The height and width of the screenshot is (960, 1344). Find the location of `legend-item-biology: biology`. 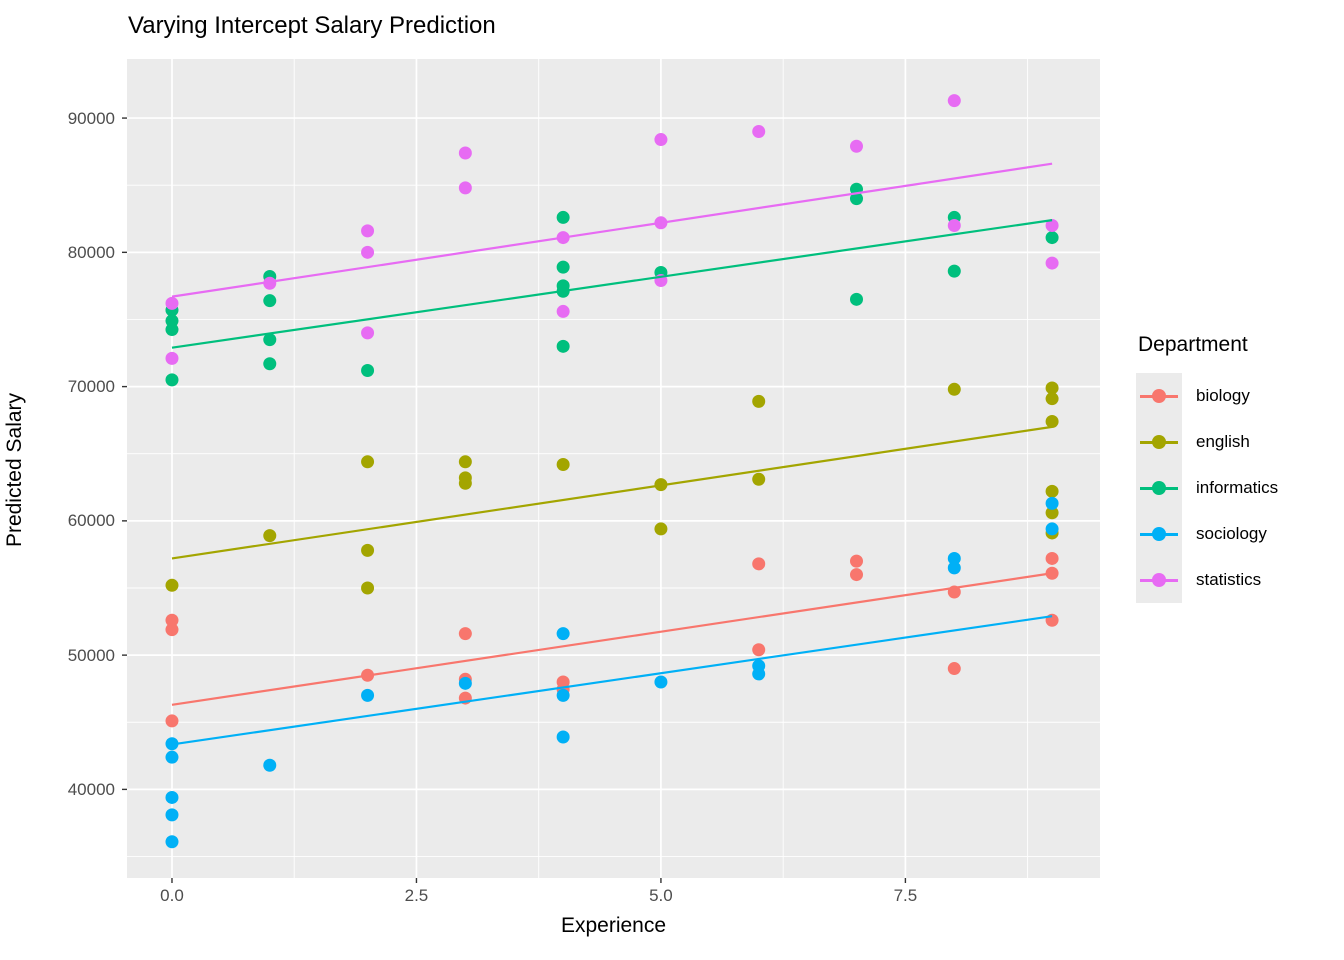

legend-item-biology: biology is located at coordinates (1207, 396).